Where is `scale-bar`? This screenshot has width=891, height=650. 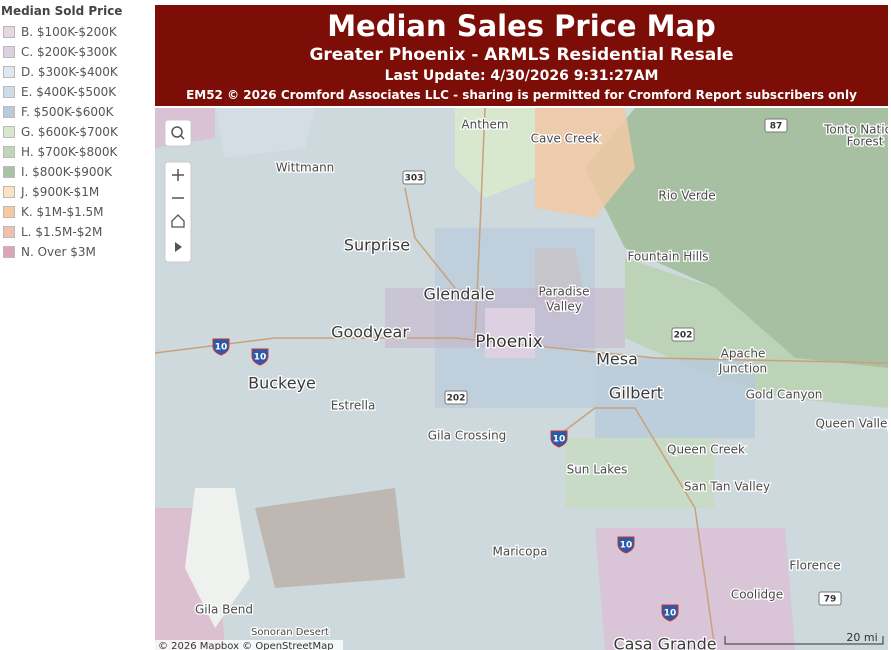
scale-bar is located at coordinates (804, 640).